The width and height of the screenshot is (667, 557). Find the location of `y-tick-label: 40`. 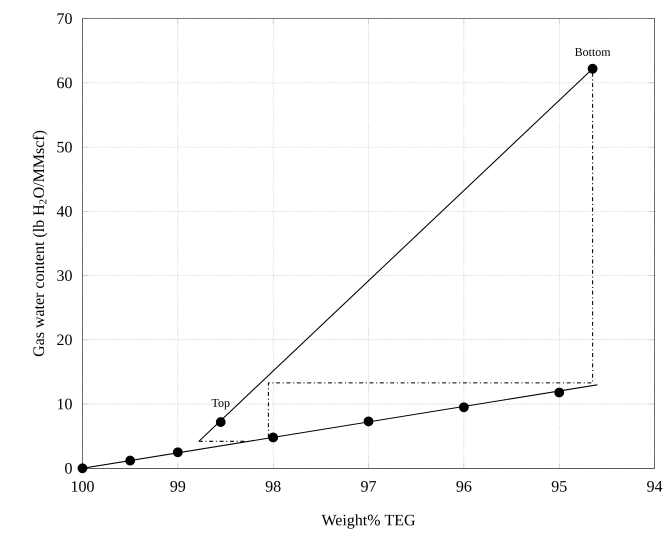

y-tick-label: 40 is located at coordinates (64, 211).